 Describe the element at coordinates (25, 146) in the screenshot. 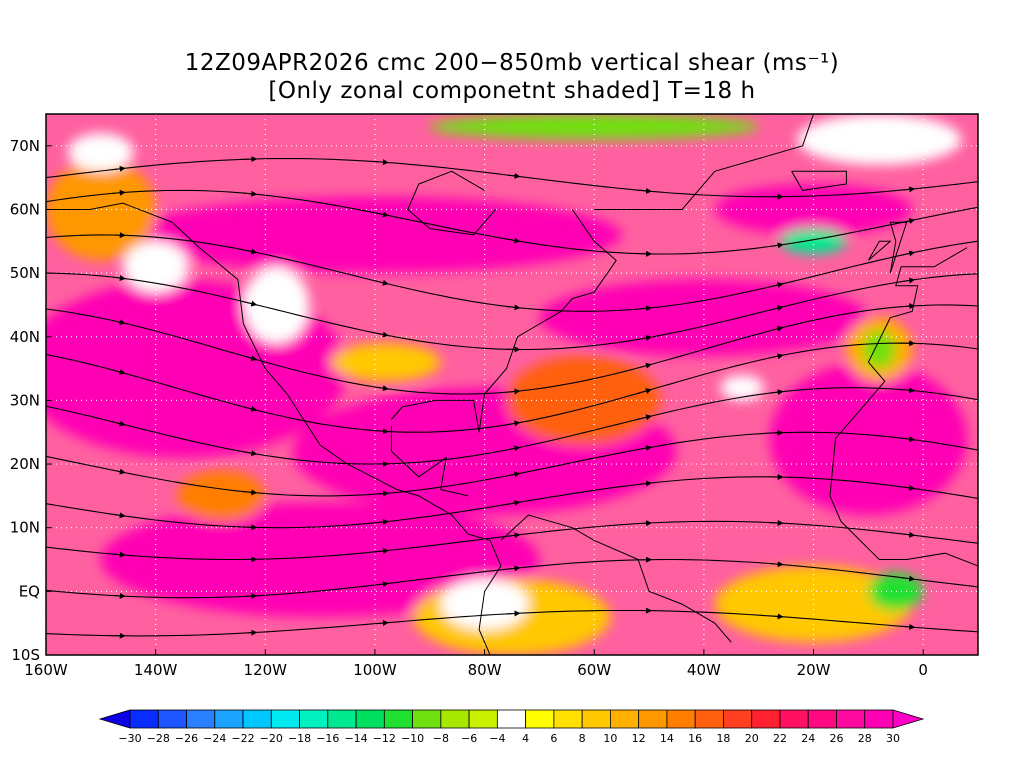

I see `y-tick-label: 70N` at that location.